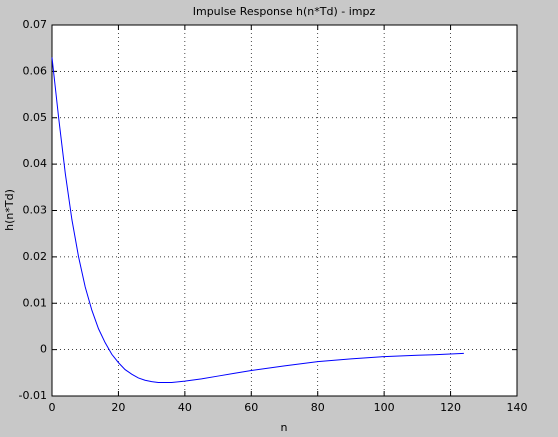 The width and height of the screenshot is (558, 437). What do you see at coordinates (35, 117) in the screenshot?
I see `y-tick-label: 0.05` at bounding box center [35, 117].